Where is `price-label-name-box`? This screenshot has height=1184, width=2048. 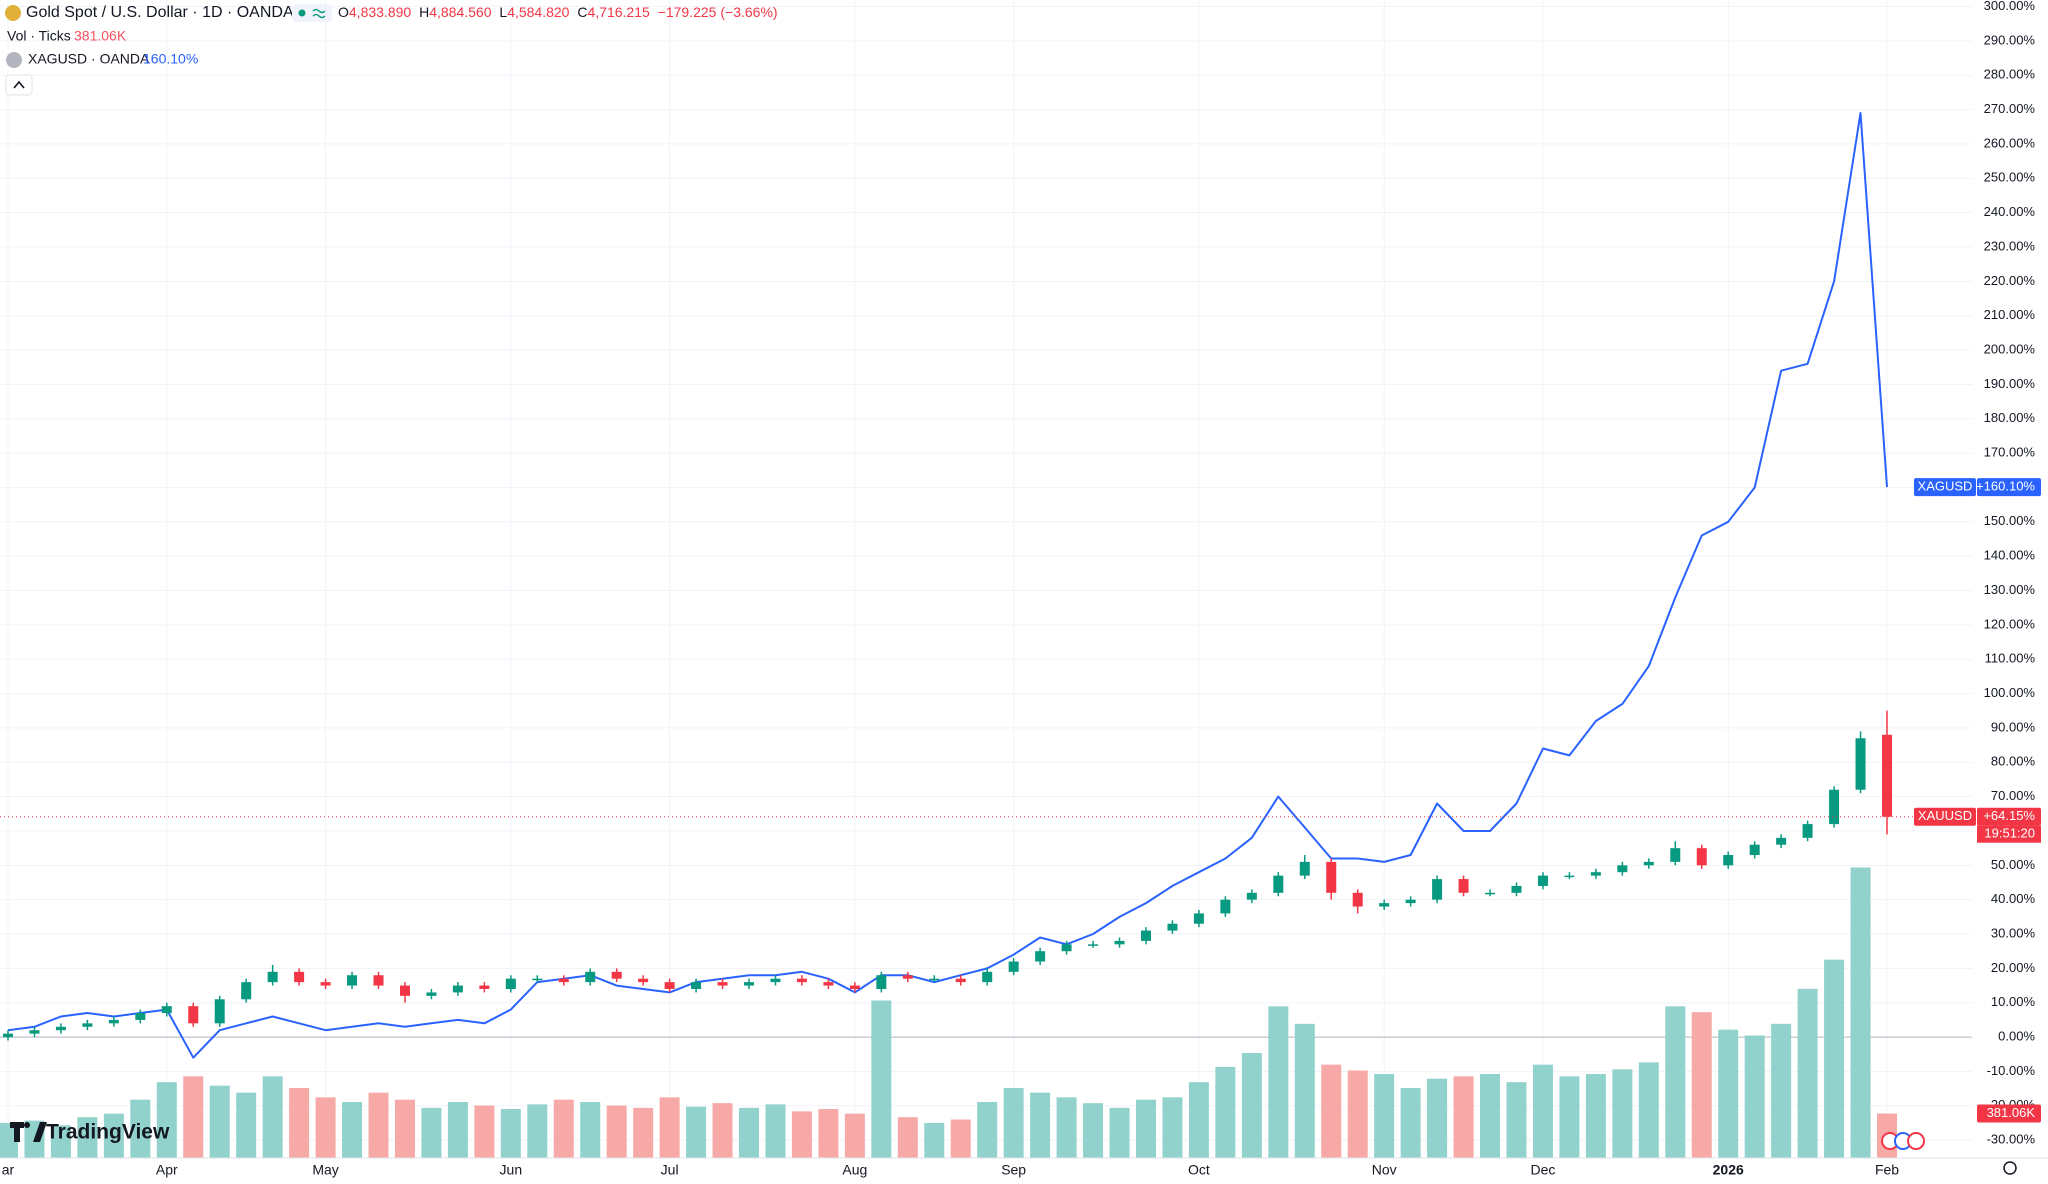 price-label-name-box is located at coordinates (1945, 816).